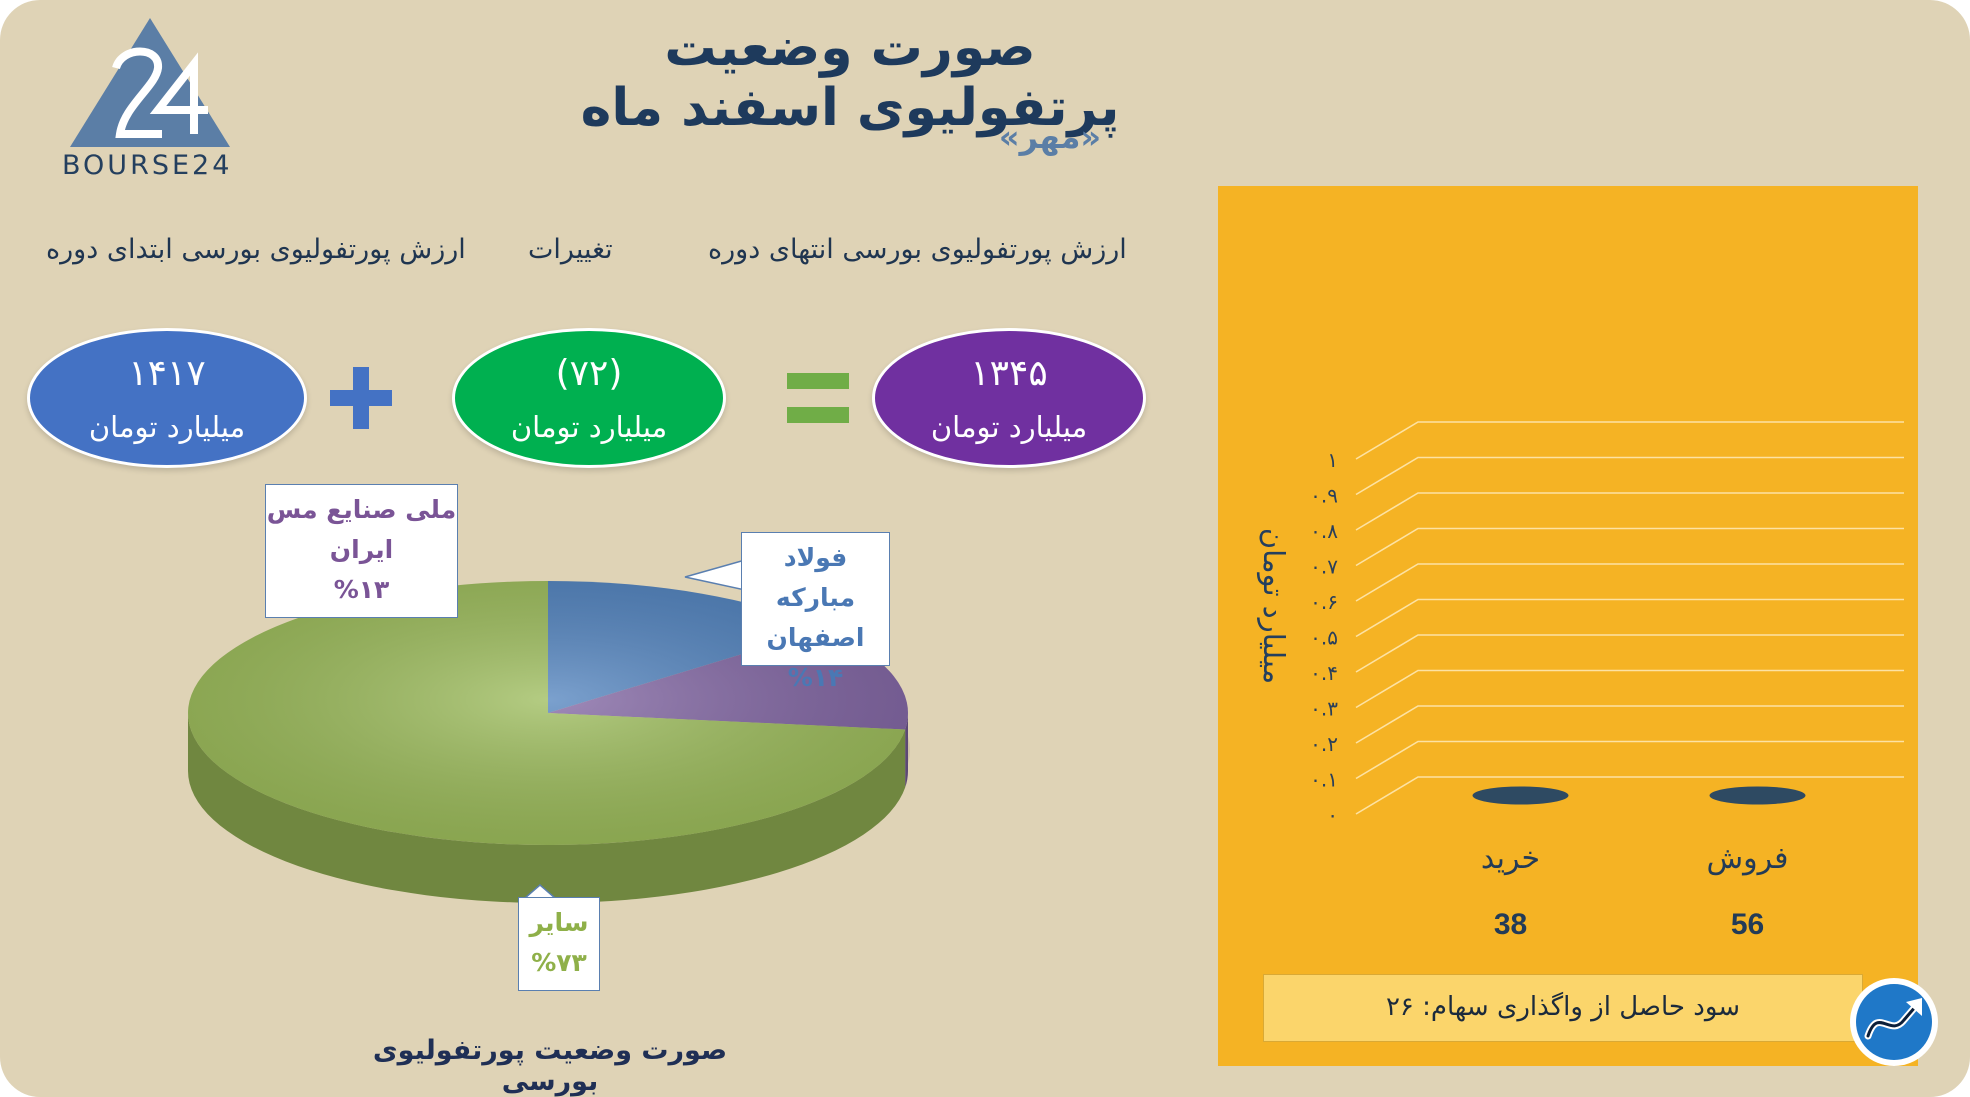 The image size is (1970, 1097). I want to click on callout-copper-pct: %۱۳, so click(361, 589).